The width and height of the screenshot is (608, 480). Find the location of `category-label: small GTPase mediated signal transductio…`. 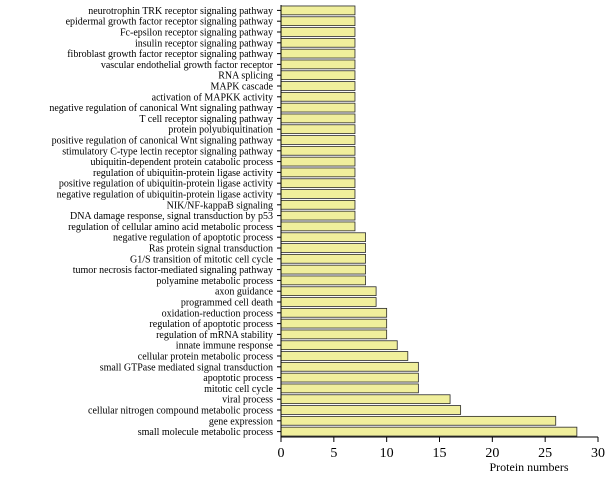

category-label: small GTPase mediated signal transductio… is located at coordinates (186, 367).